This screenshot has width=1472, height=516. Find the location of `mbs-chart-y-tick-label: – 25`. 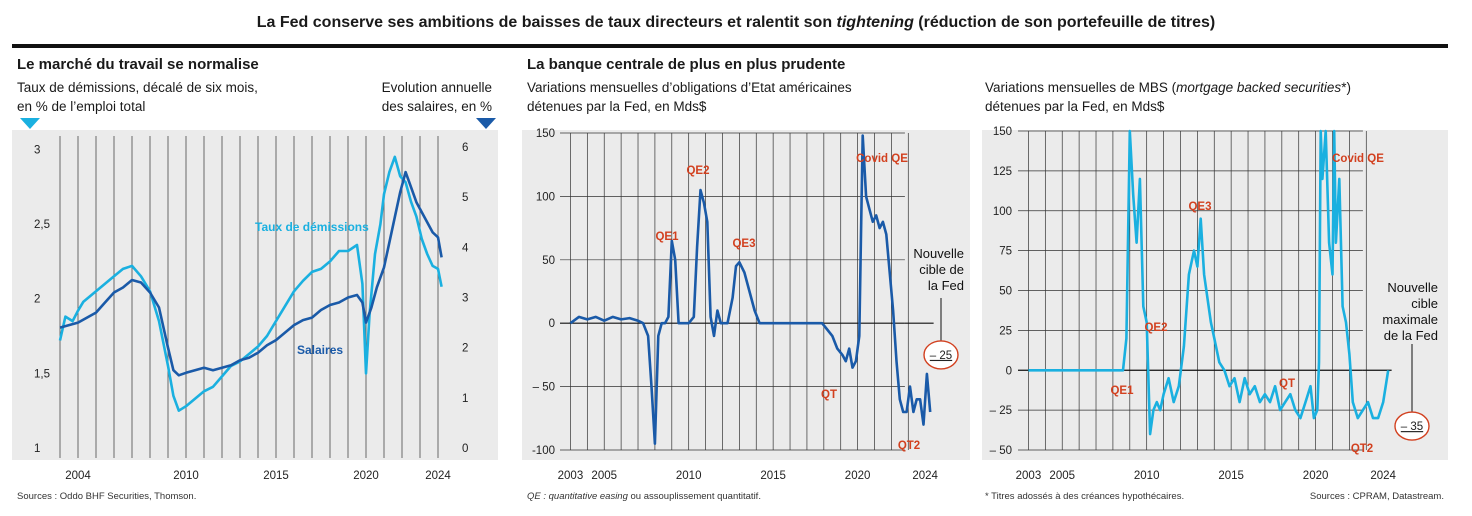

mbs-chart-y-tick-label: – 25 is located at coordinates (1001, 411).